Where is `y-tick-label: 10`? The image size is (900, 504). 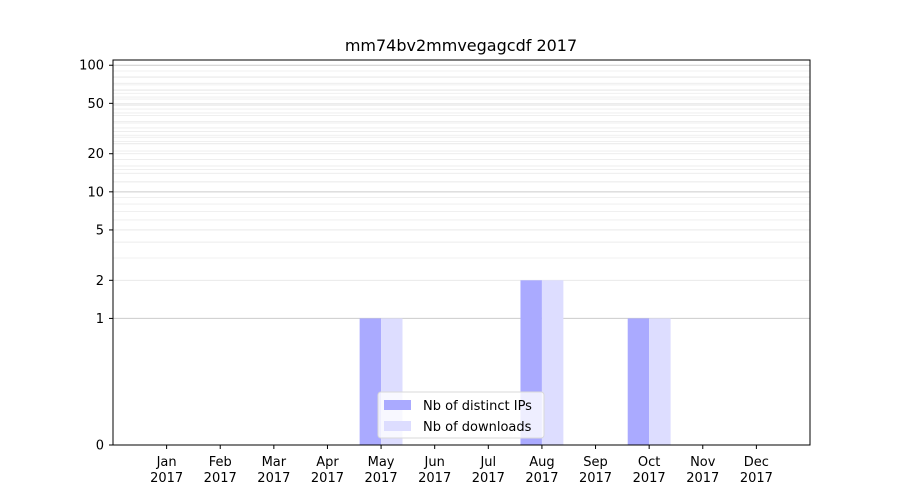
y-tick-label: 10 is located at coordinates (95, 192).